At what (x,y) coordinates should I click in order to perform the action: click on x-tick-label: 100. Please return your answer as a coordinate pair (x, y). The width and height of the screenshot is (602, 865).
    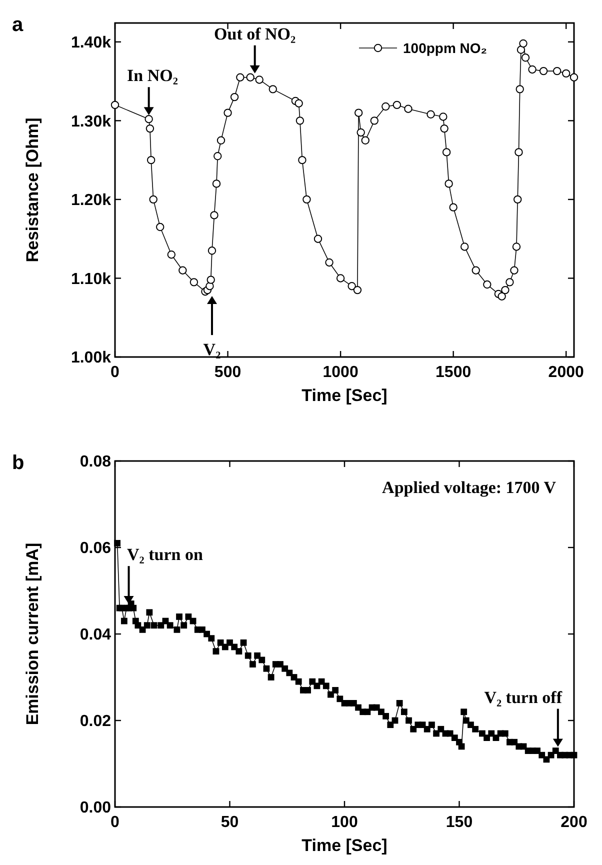
    Looking at the image, I should click on (344, 822).